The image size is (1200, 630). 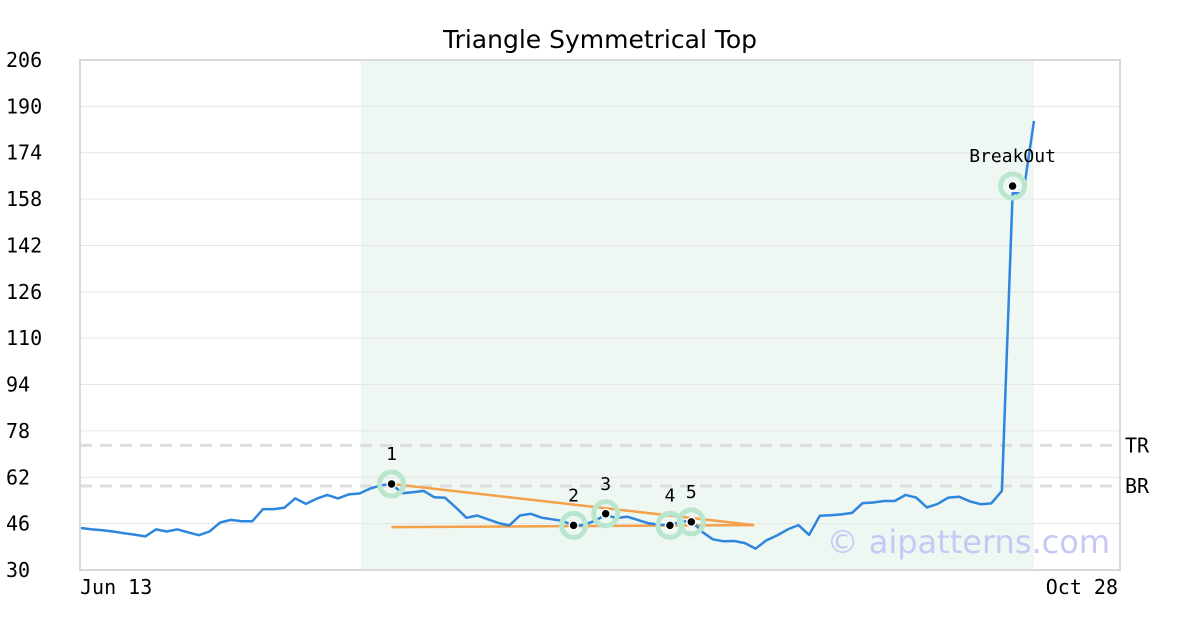 I want to click on y-tick-label: 174, so click(x=24, y=153).